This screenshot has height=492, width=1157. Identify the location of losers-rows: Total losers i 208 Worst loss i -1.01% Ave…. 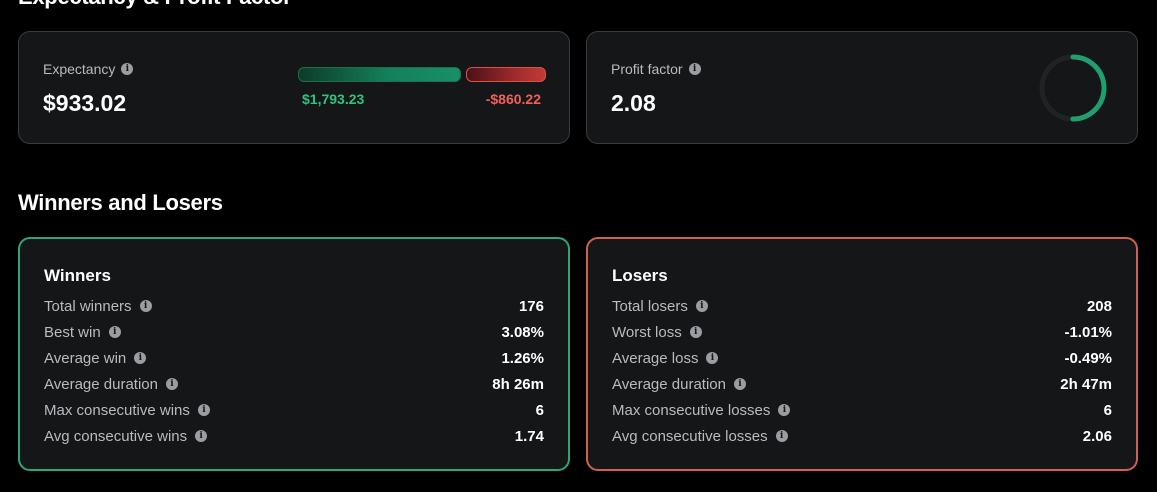
(862, 371).